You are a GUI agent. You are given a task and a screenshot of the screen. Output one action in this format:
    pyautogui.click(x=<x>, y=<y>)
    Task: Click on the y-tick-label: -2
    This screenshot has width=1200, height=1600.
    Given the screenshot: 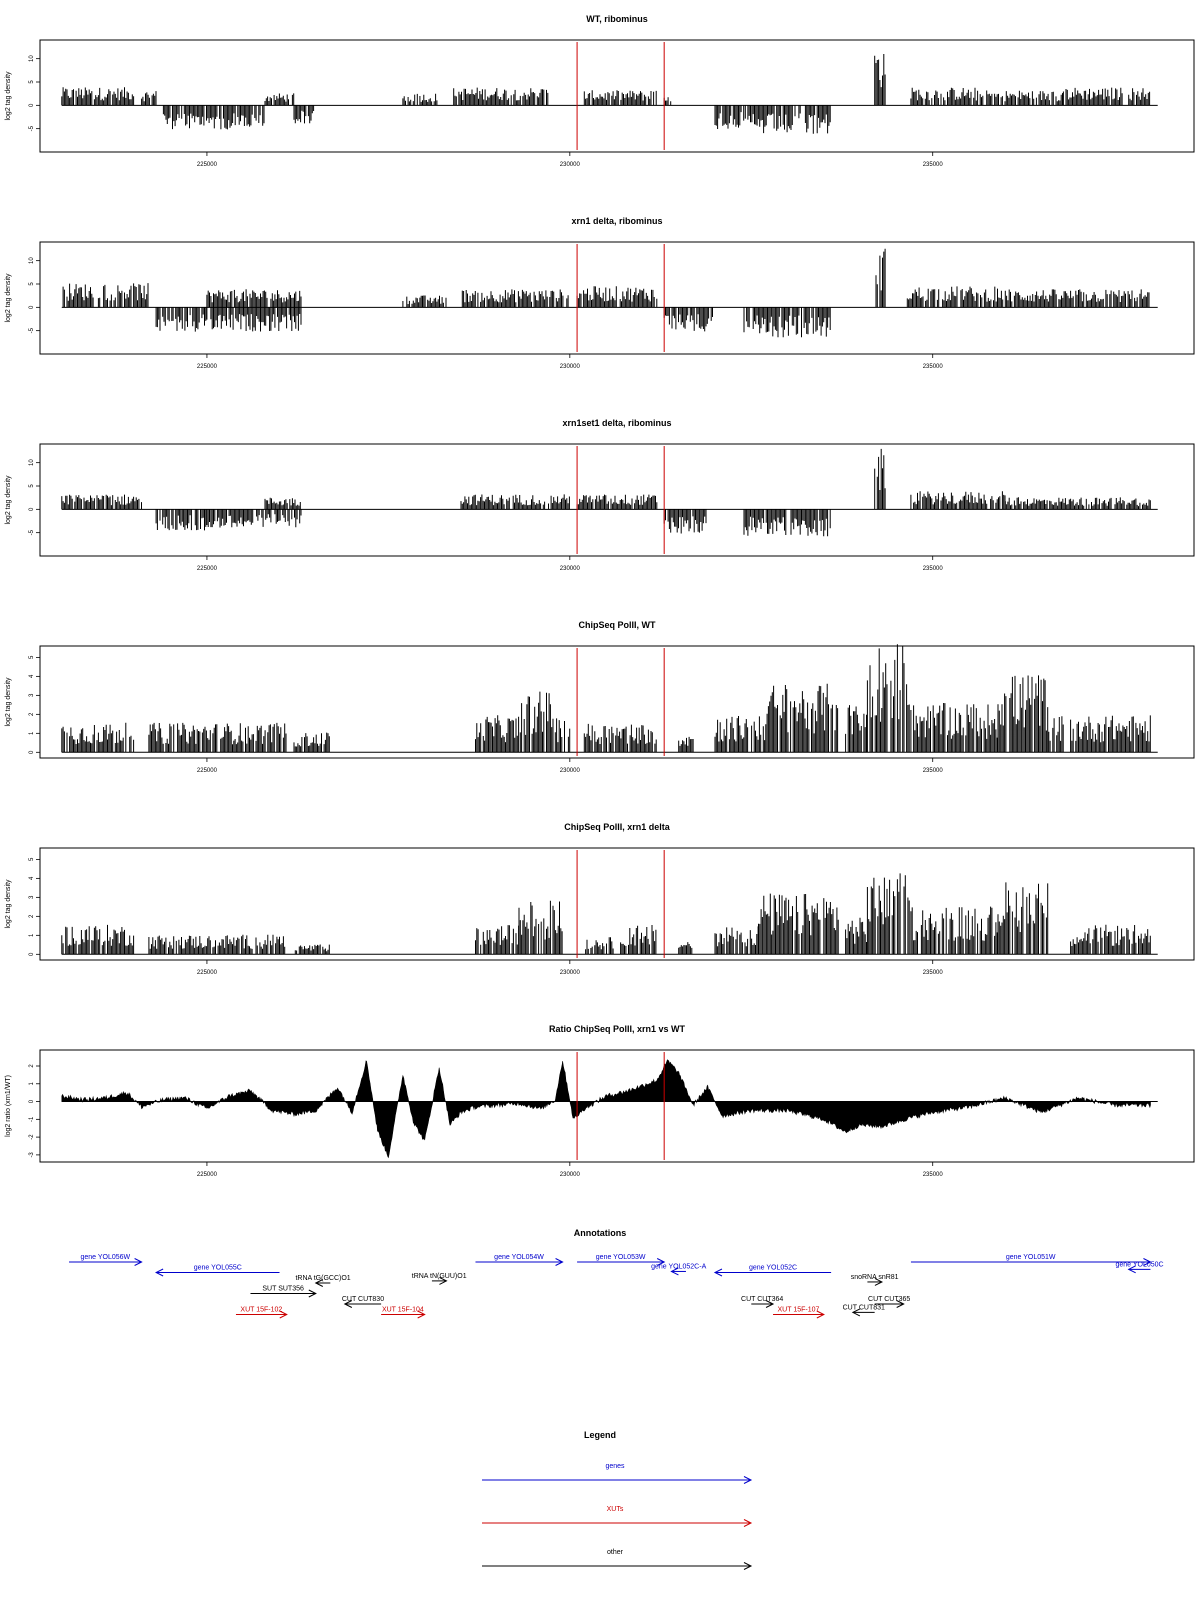 What is the action you would take?
    pyautogui.click(x=32, y=1137)
    